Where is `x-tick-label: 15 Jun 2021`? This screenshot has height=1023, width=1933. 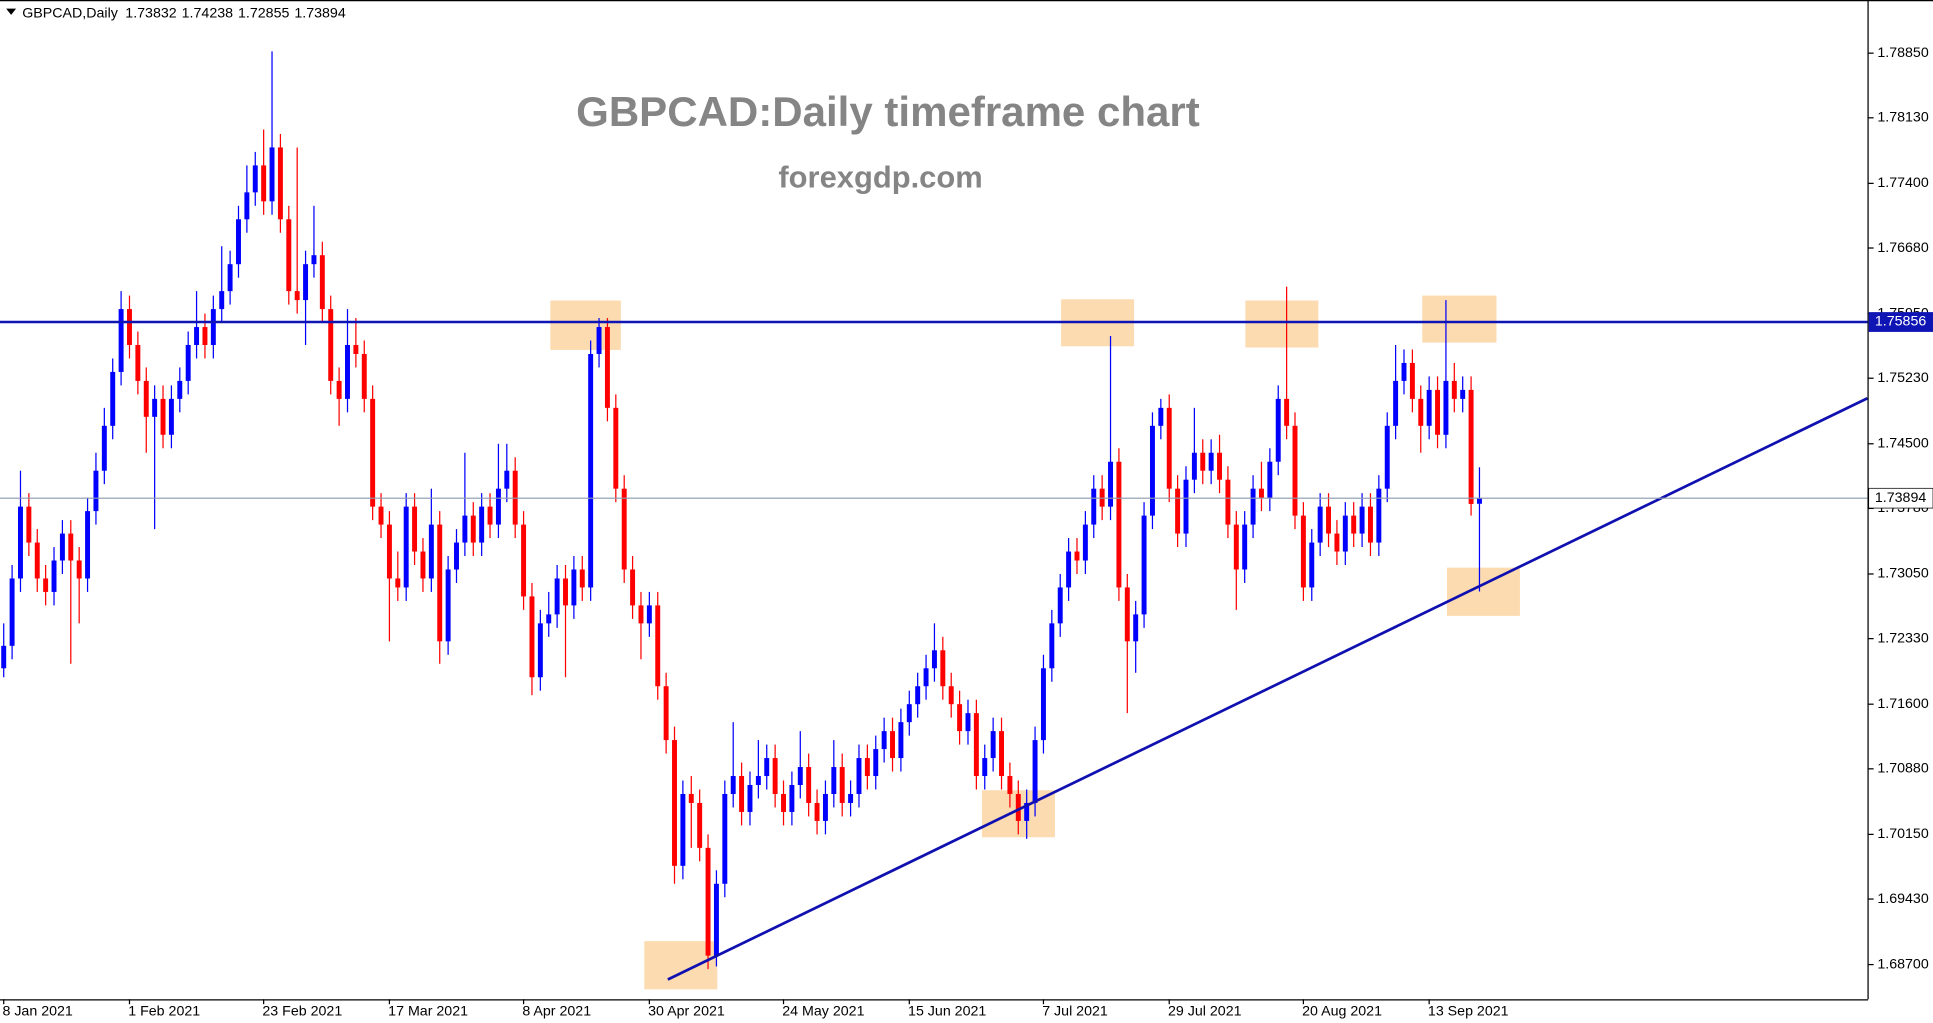 x-tick-label: 15 Jun 2021 is located at coordinates (947, 1011).